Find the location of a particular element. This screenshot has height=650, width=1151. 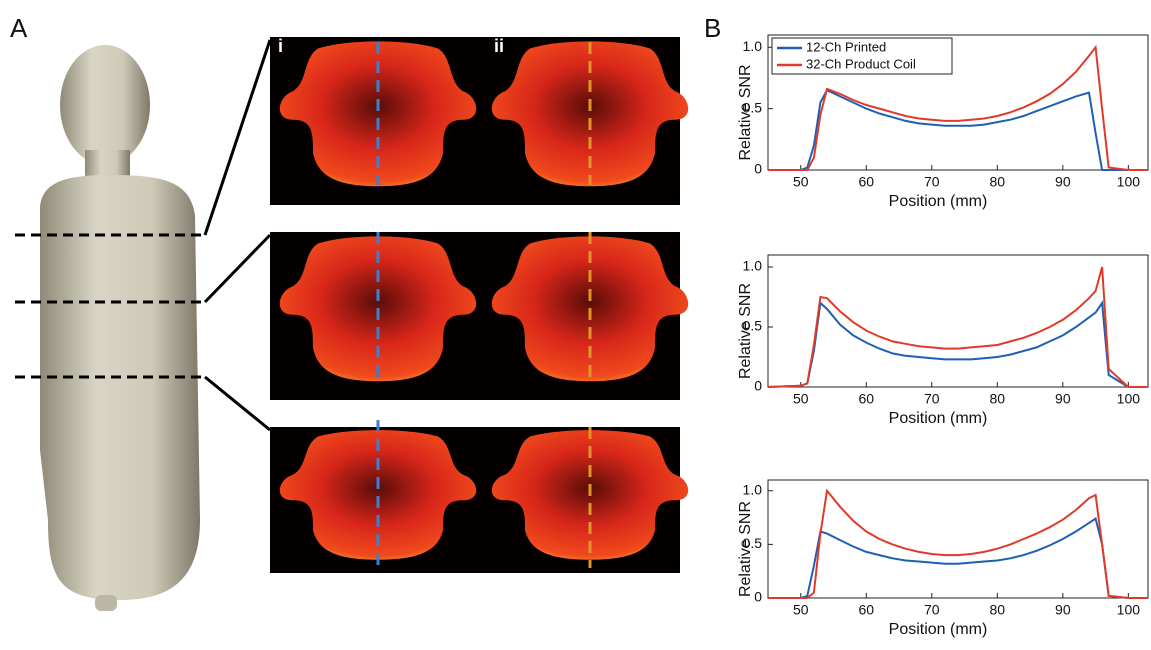

legend-box is located at coordinates (862, 56).